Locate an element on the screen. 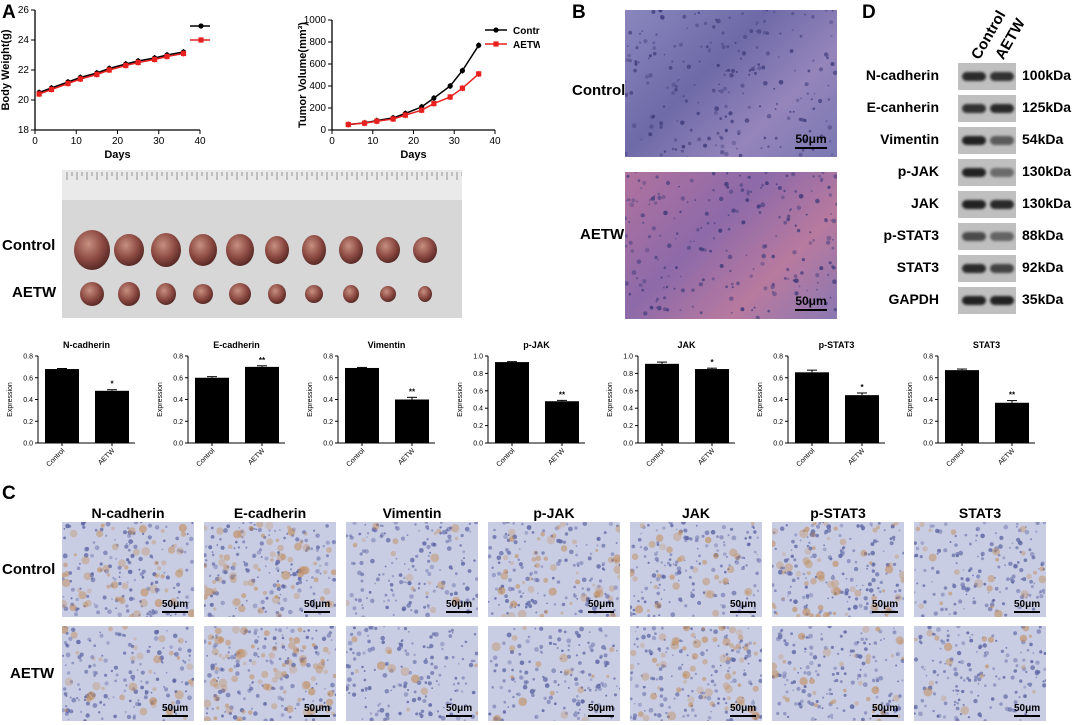  y-tick-label: 0.4 is located at coordinates (778, 400).